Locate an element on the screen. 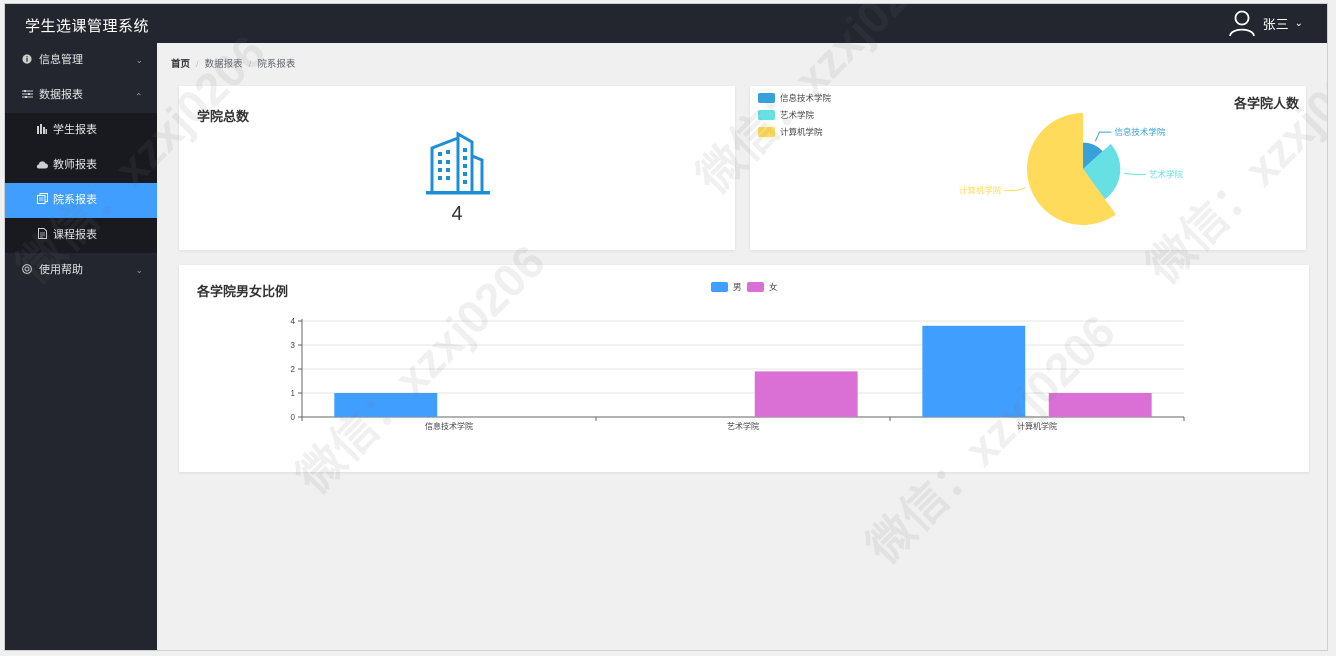  sidebar-item-course-report: 课程报表 is located at coordinates (81, 235).